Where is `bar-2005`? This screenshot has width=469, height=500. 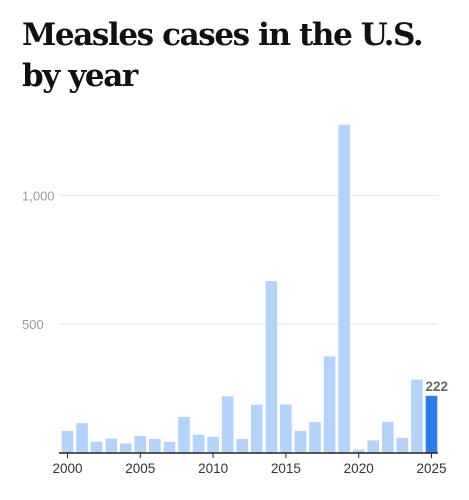 bar-2005 is located at coordinates (140, 444).